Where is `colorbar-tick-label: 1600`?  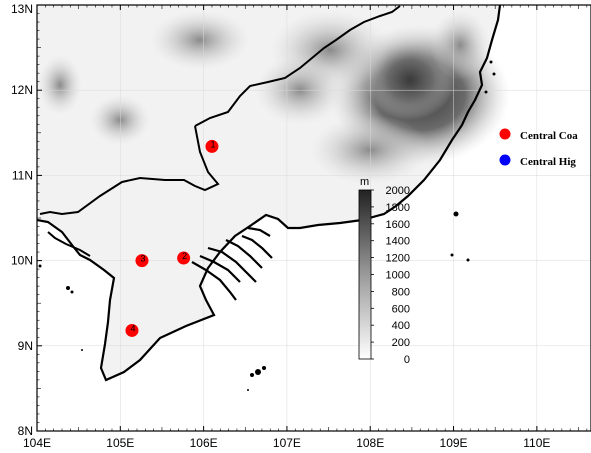 colorbar-tick-label: 1600 is located at coordinates (398, 225).